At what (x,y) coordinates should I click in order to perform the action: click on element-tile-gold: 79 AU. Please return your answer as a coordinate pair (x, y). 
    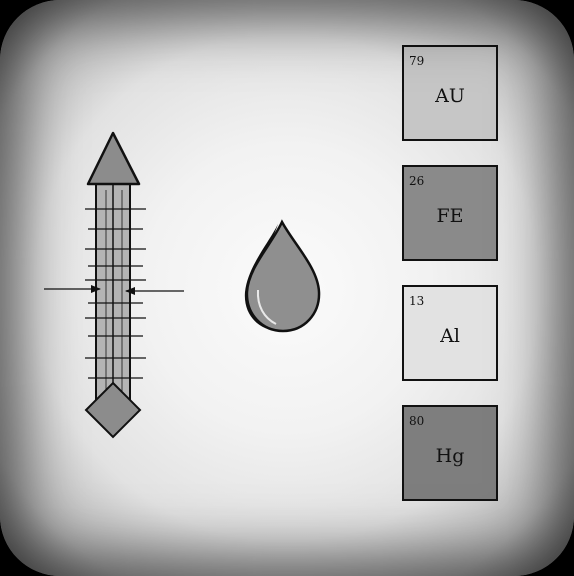
    Looking at the image, I should click on (450, 93).